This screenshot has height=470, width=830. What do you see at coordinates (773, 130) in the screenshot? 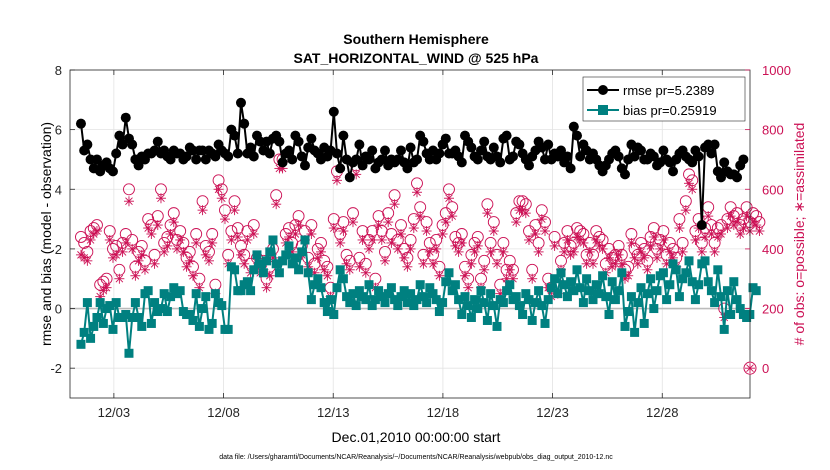
I see `y2-tick-label: 800` at bounding box center [773, 130].